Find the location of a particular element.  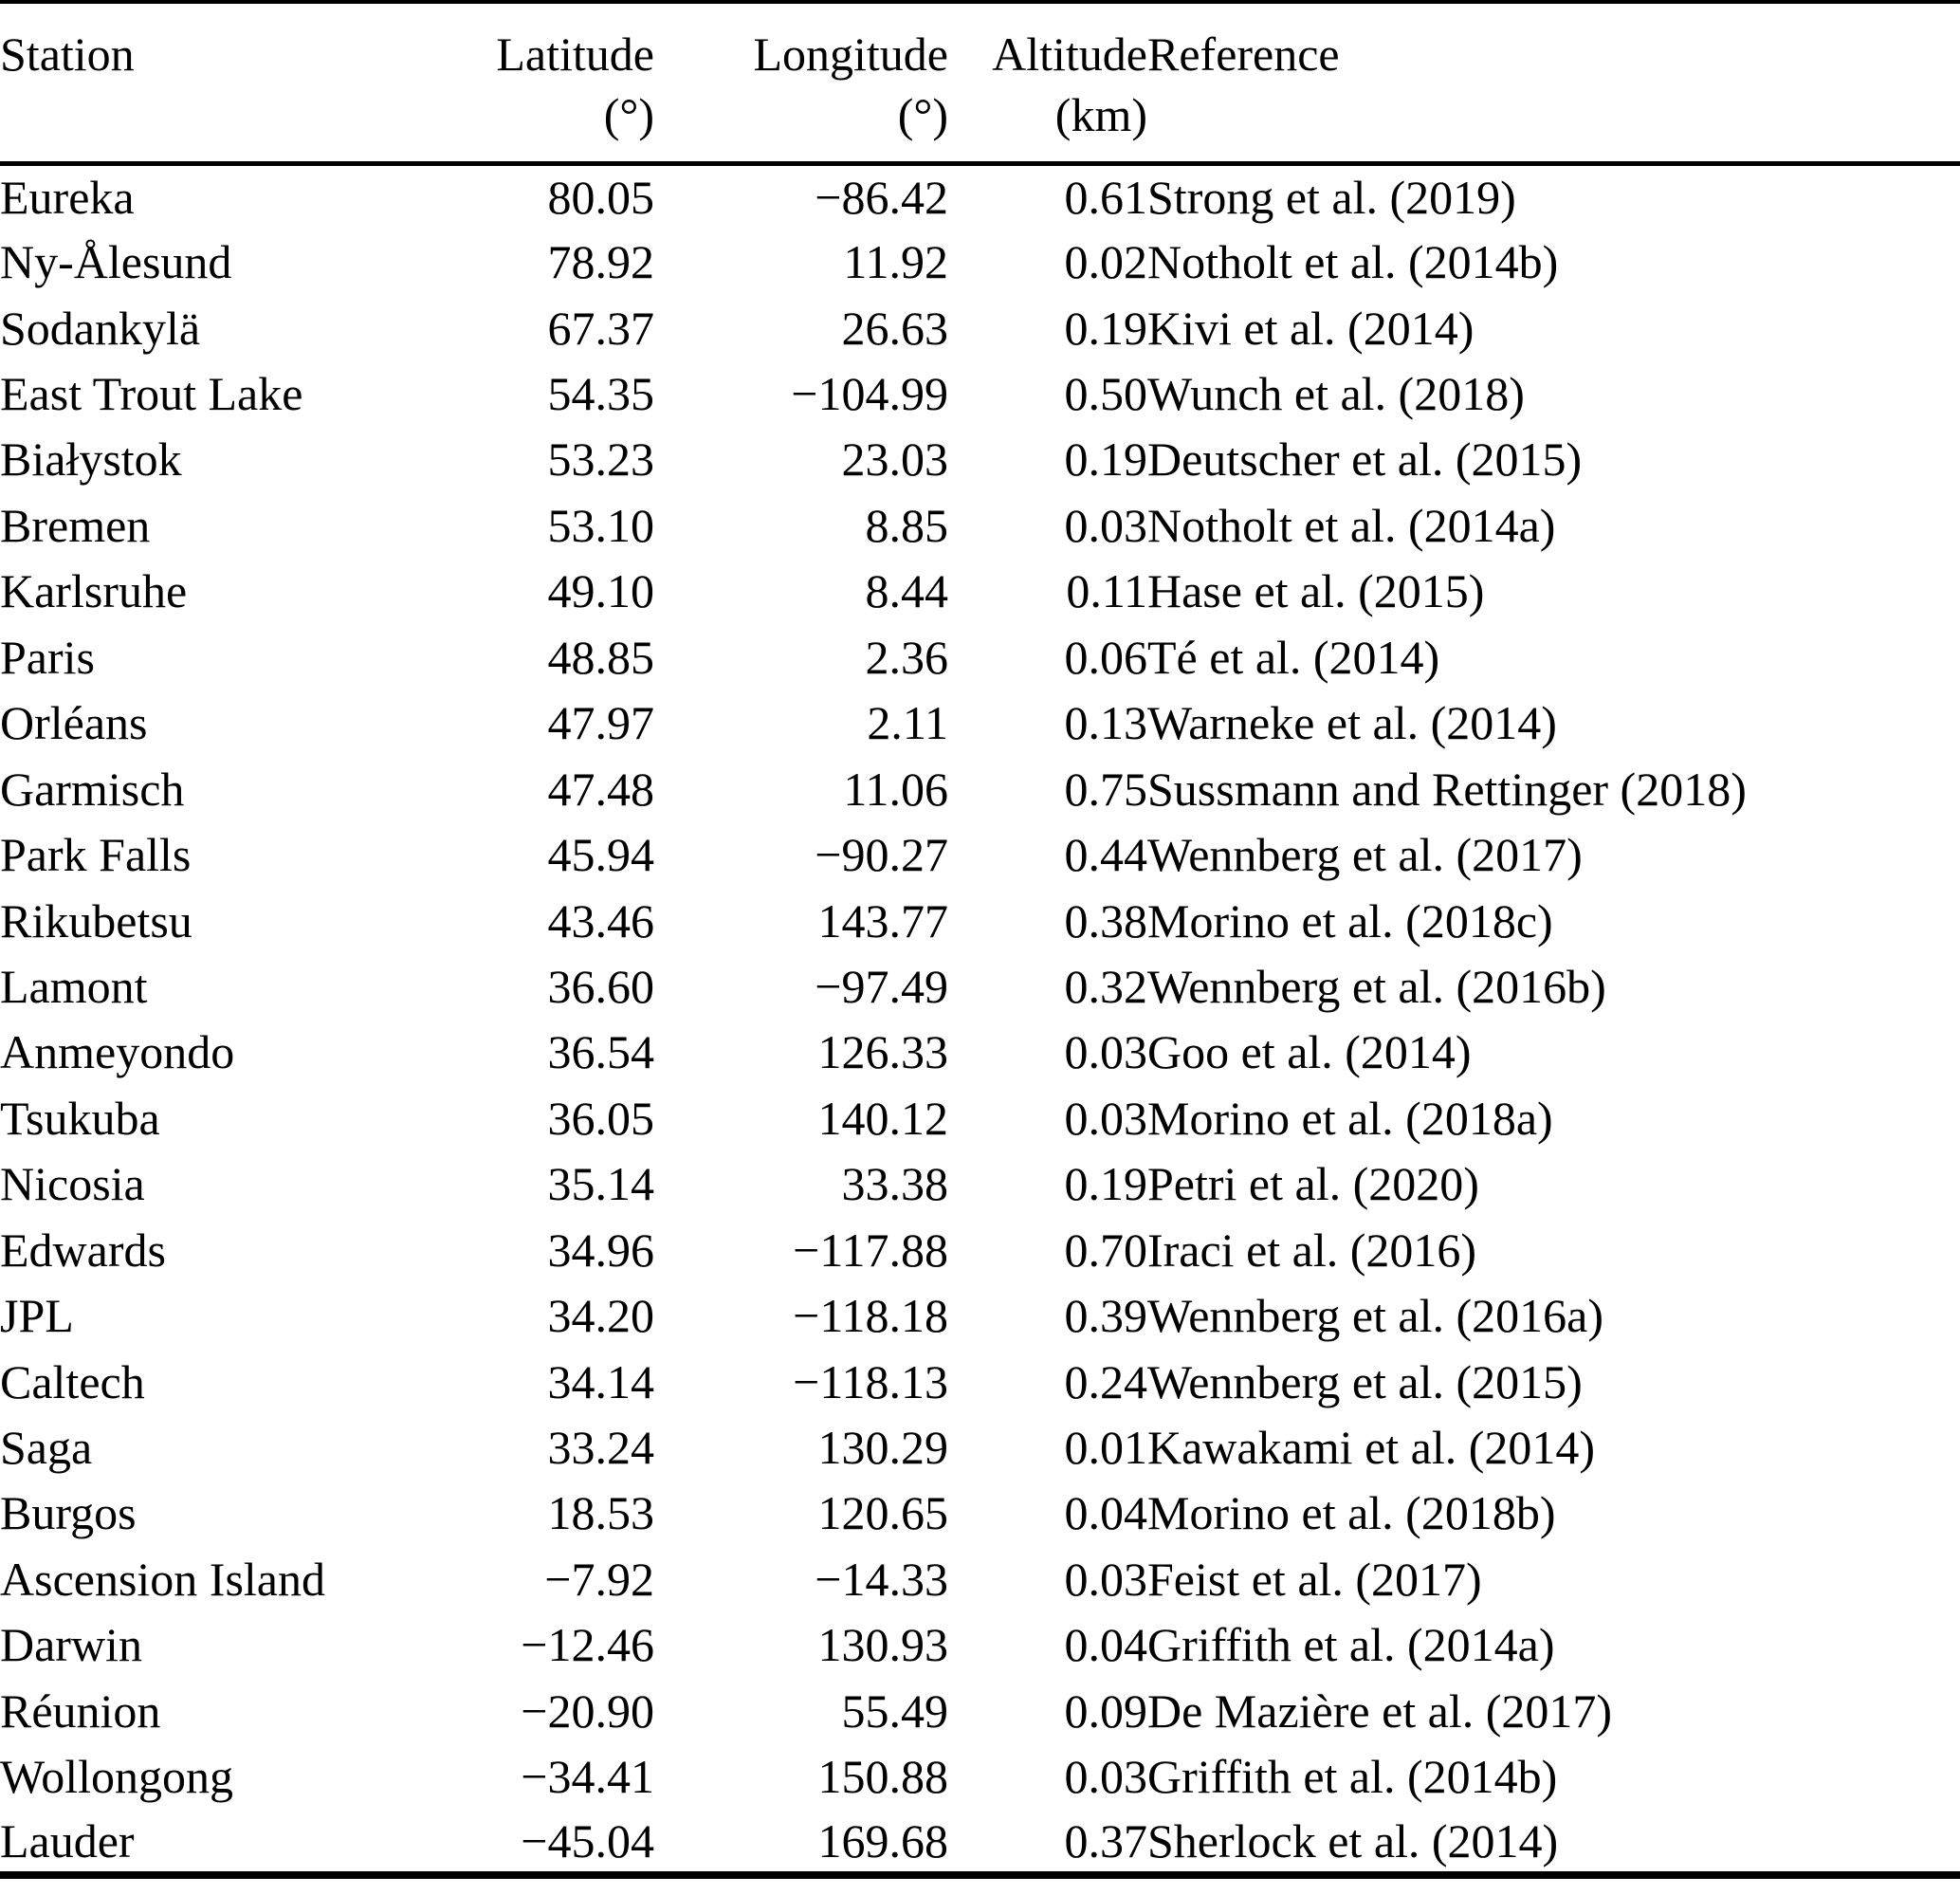

cell-station: Orléans is located at coordinates (74, 723).